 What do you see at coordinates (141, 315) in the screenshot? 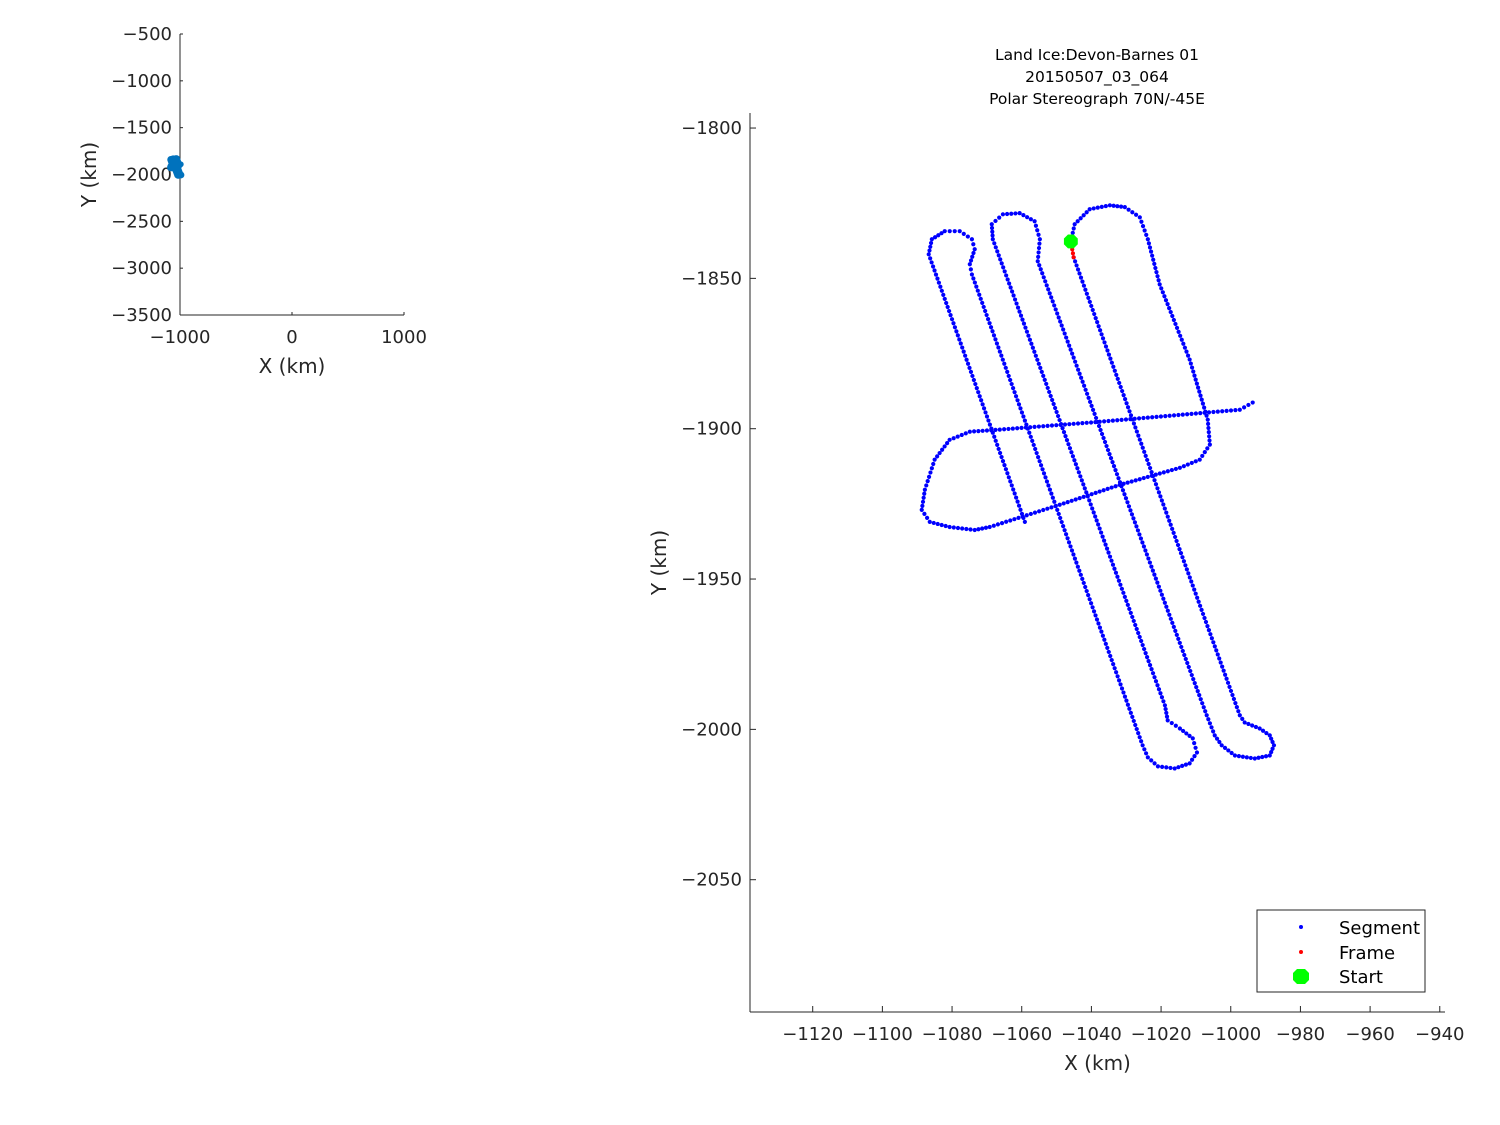
I see `y-tick-label: −3500` at bounding box center [141, 315].